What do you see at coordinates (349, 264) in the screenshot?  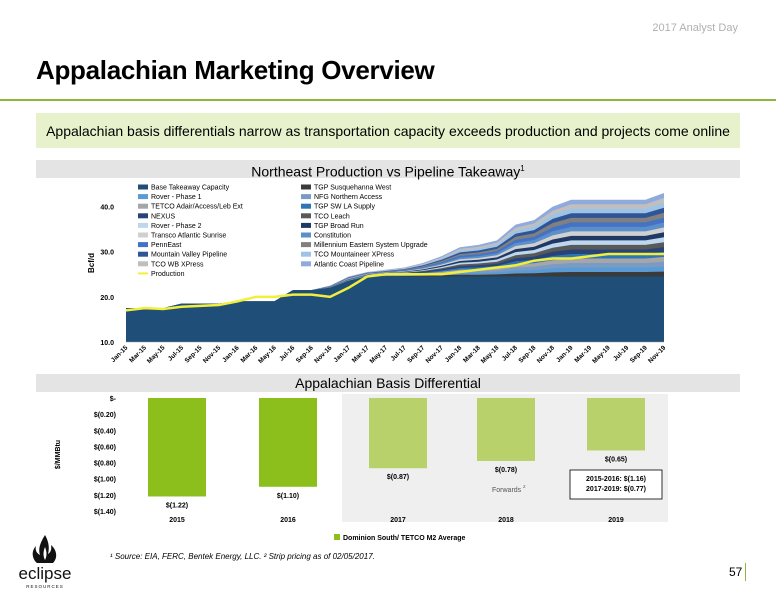 I see `legend-label: Atlantic Coast Pipeline` at bounding box center [349, 264].